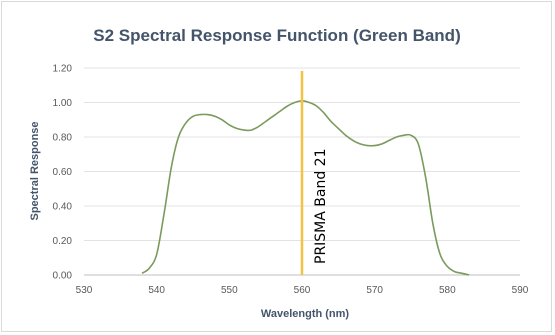 This screenshot has width=555, height=335. Describe the element at coordinates (63, 241) in the screenshot. I see `y-tick-label: 0.20` at that location.